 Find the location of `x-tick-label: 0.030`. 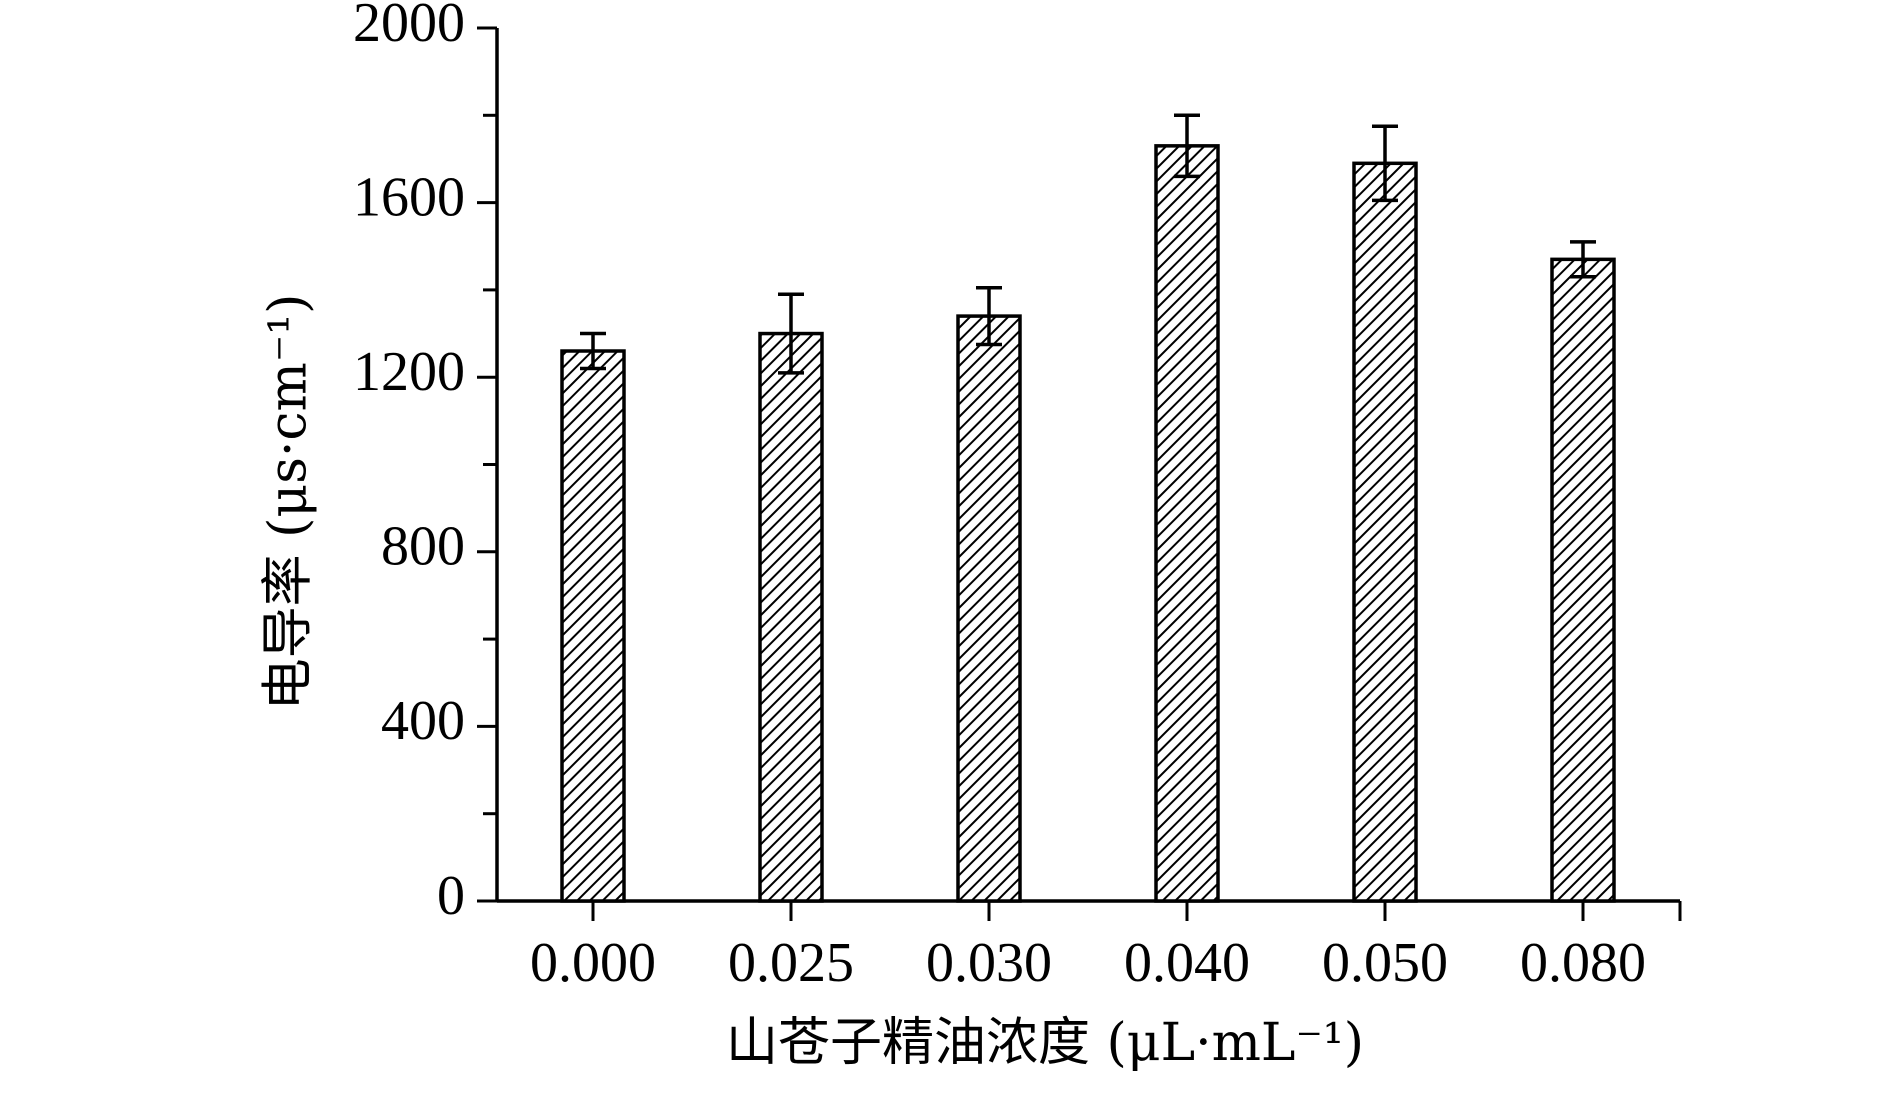

x-tick-label: 0.030 is located at coordinates (989, 963).